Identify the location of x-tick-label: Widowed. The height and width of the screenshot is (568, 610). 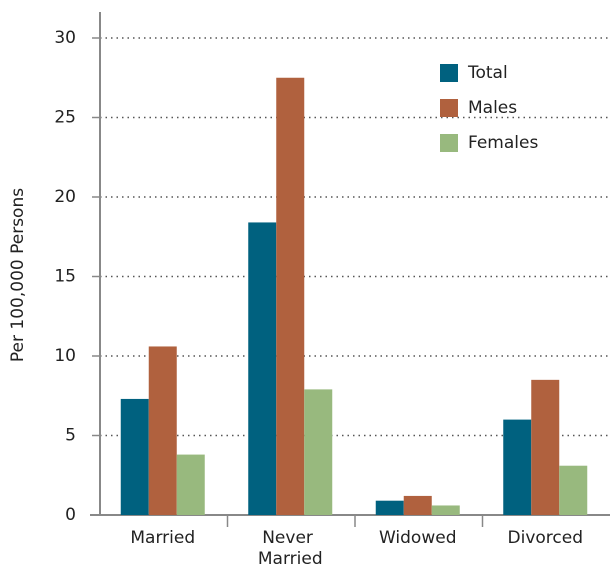
(418, 538).